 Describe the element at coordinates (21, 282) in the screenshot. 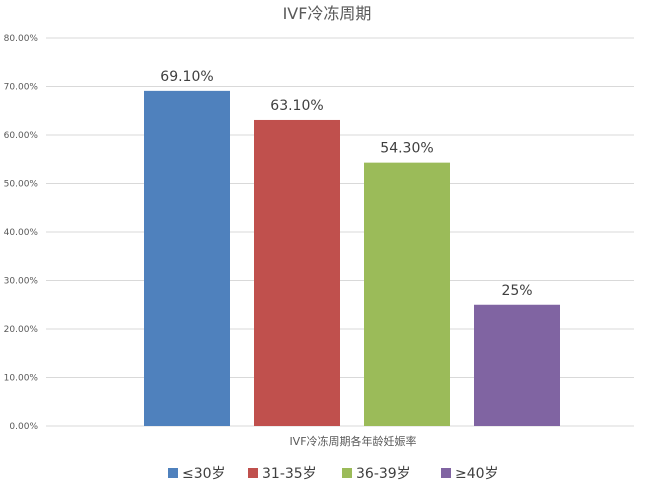

I see `y-tick-label: 30.00%` at that location.